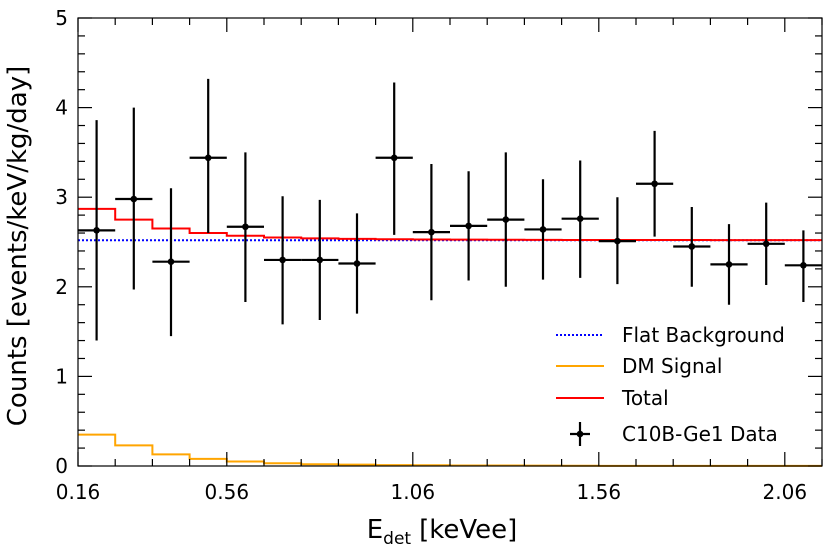 The image size is (830, 554). What do you see at coordinates (785, 492) in the screenshot?
I see `x-tick-label-2.06: 2.06` at bounding box center [785, 492].